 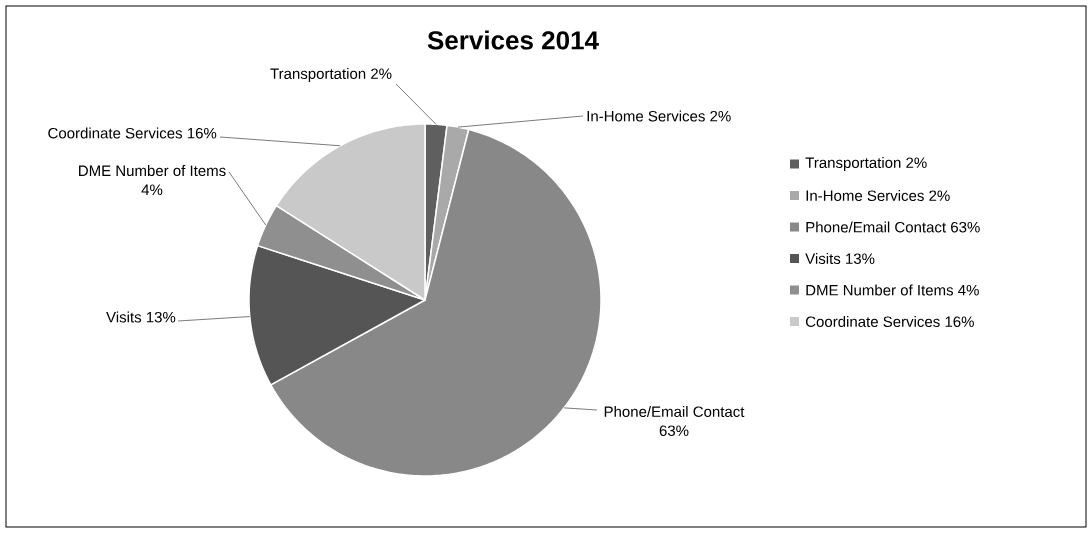 I want to click on text: 63%, so click(x=965, y=227).